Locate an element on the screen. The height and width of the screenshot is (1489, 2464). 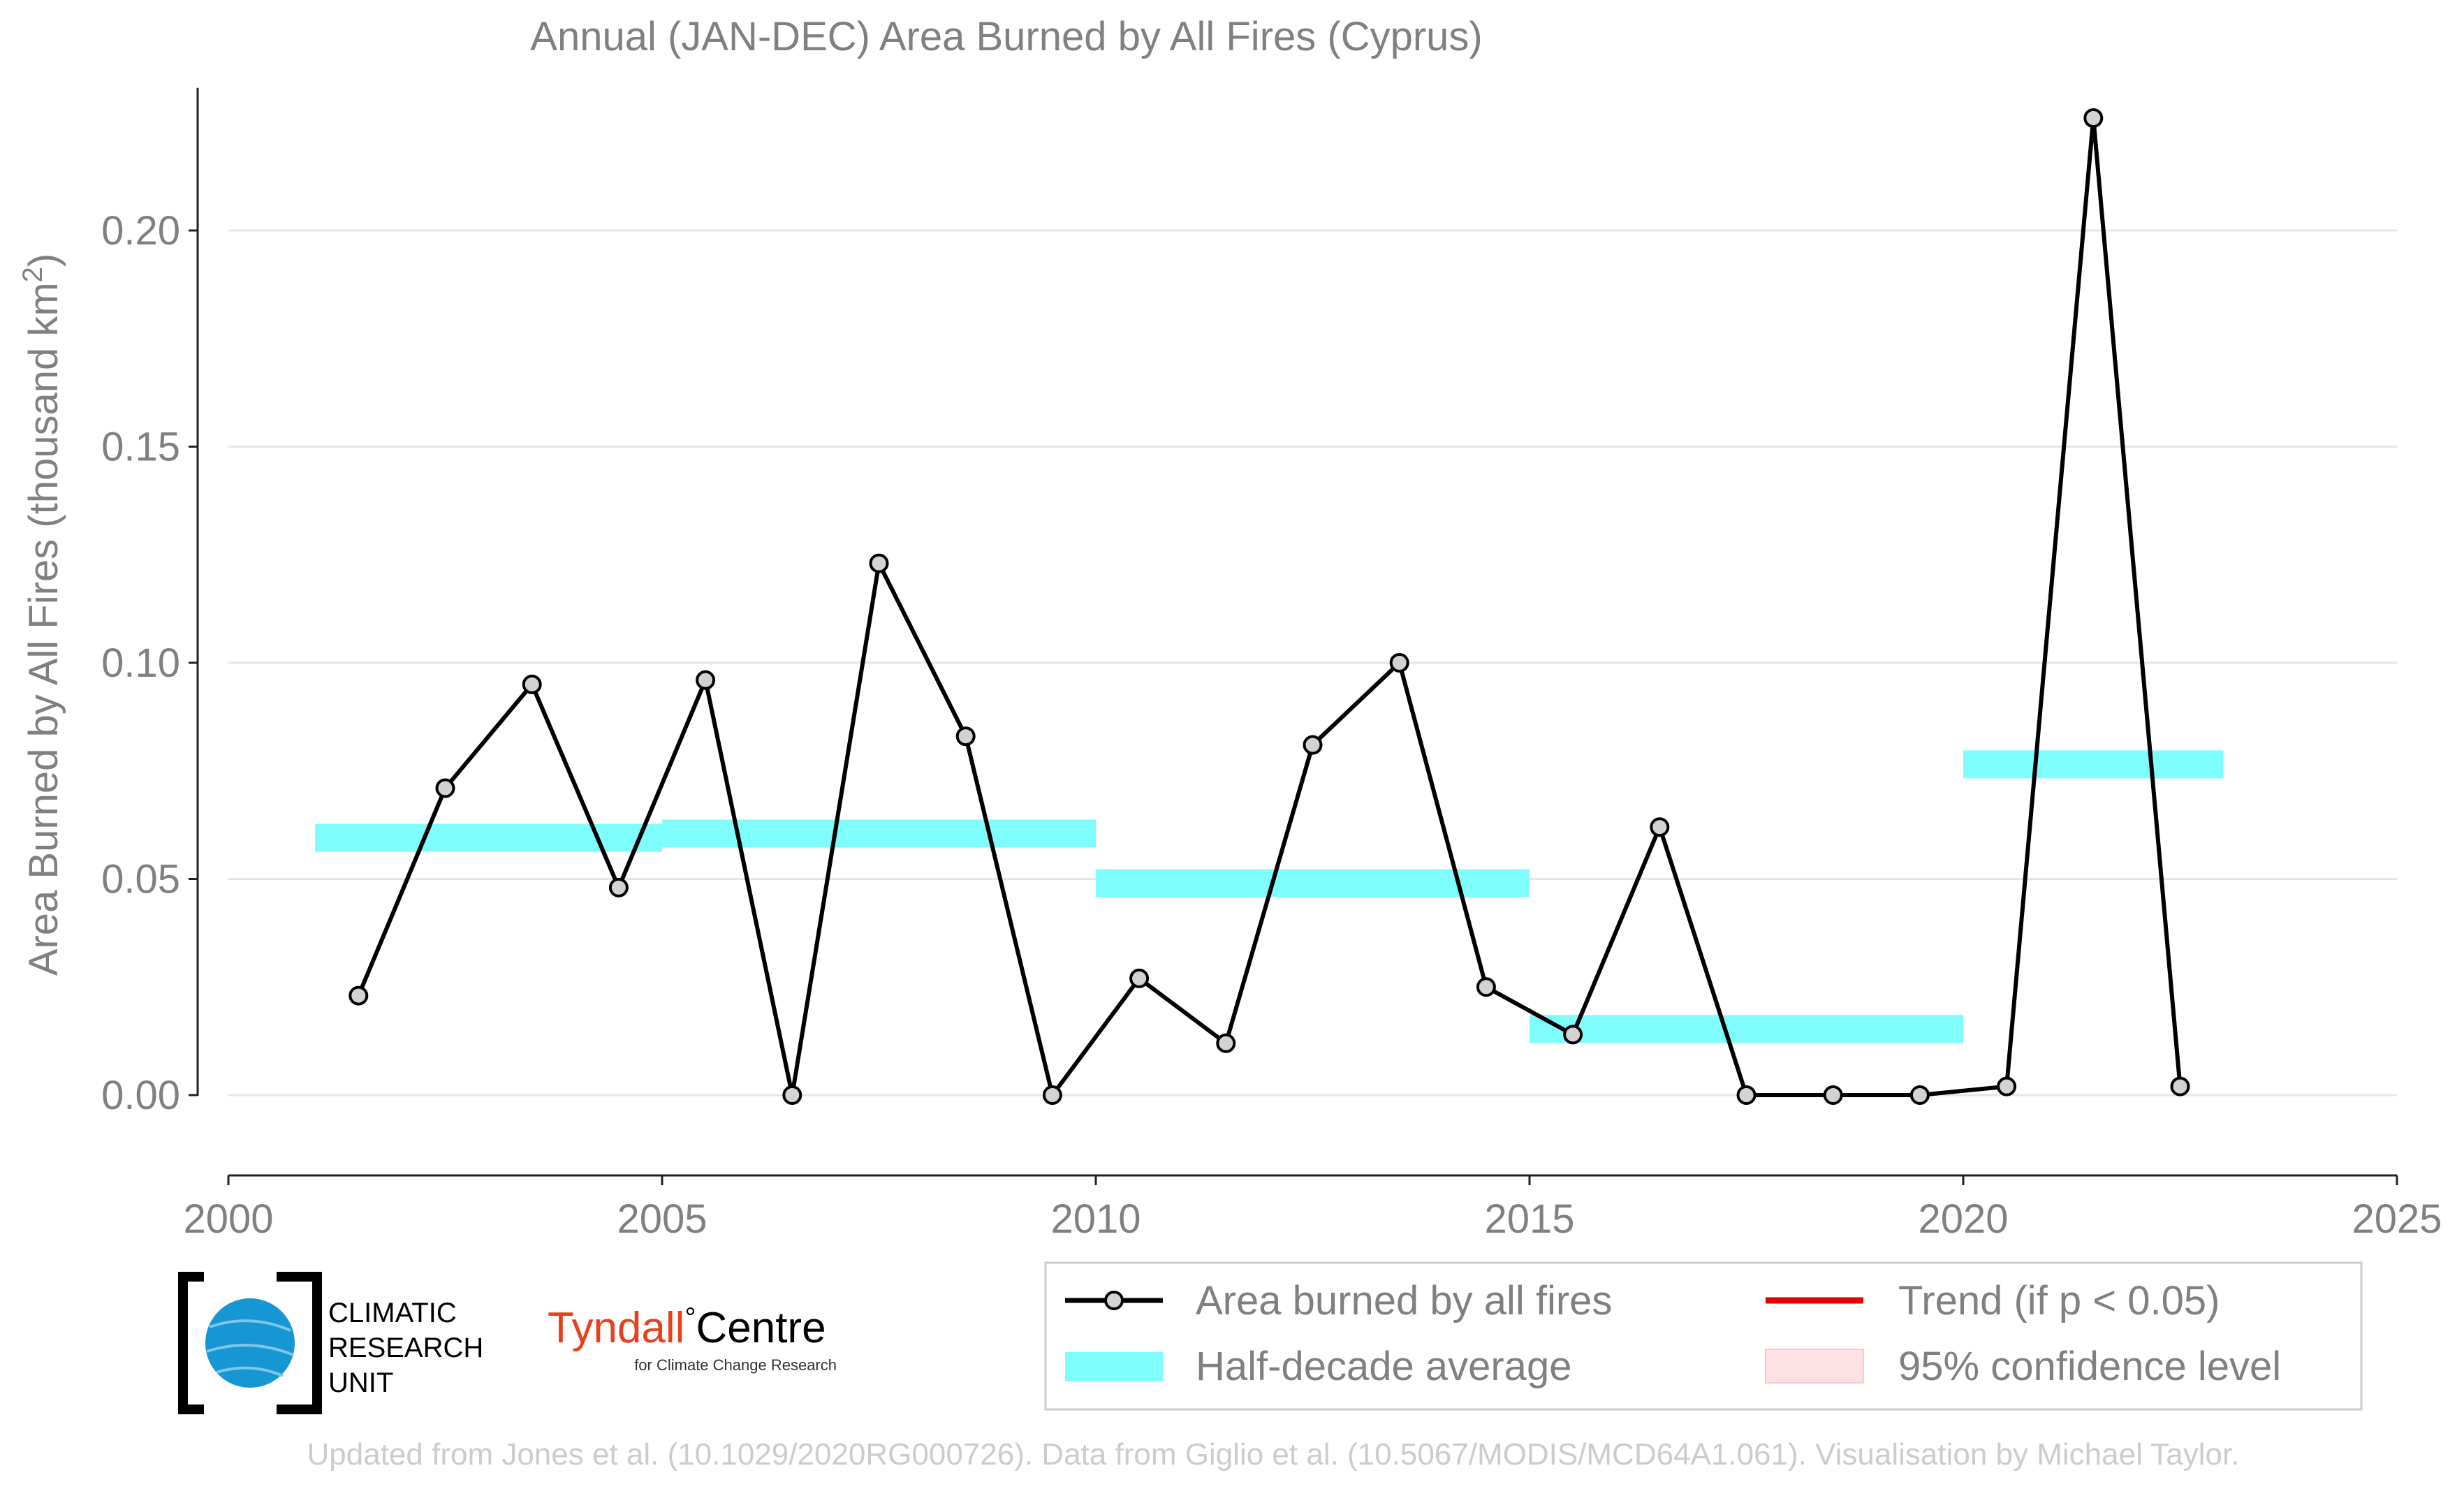
tyndall-wordmark: Tyndall°Centre is located at coordinates (687, 1327).